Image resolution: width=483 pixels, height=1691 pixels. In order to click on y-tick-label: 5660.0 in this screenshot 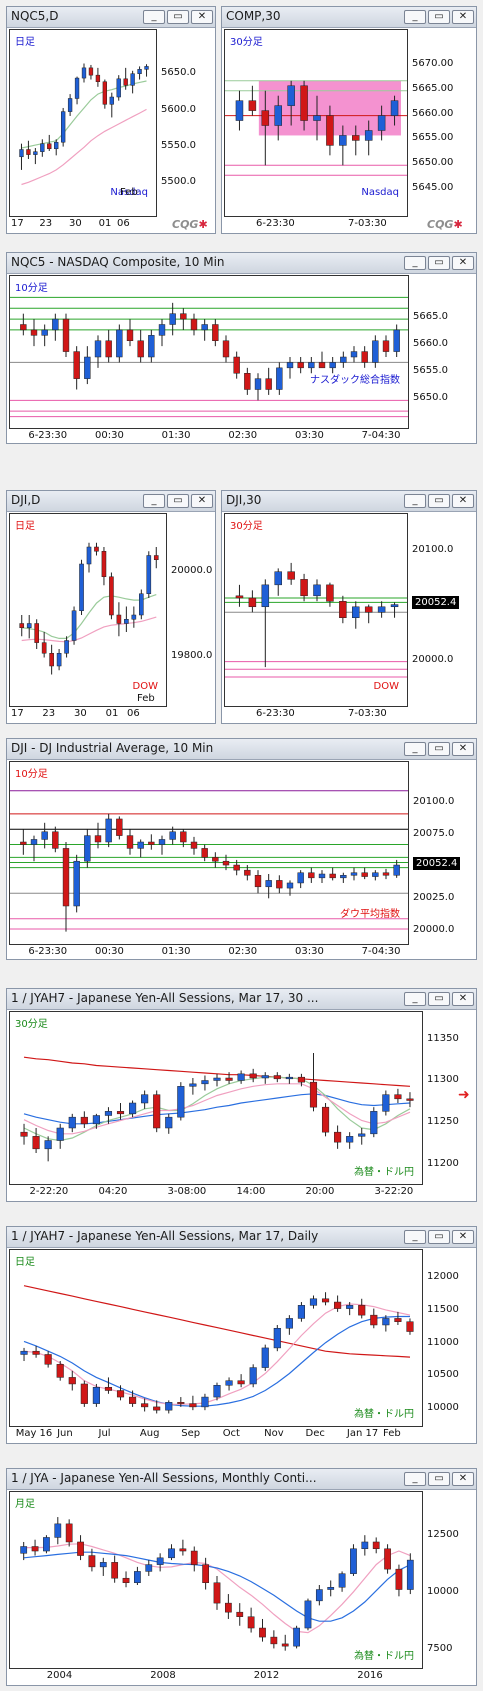, I will do `click(430, 344)`.